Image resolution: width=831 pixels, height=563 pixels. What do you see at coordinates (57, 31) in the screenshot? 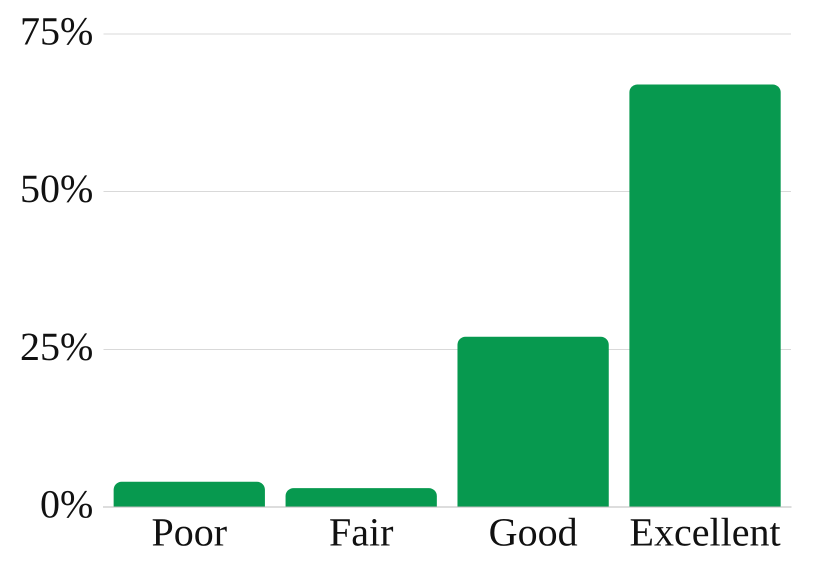
I see `y-tick-label: 75%` at bounding box center [57, 31].